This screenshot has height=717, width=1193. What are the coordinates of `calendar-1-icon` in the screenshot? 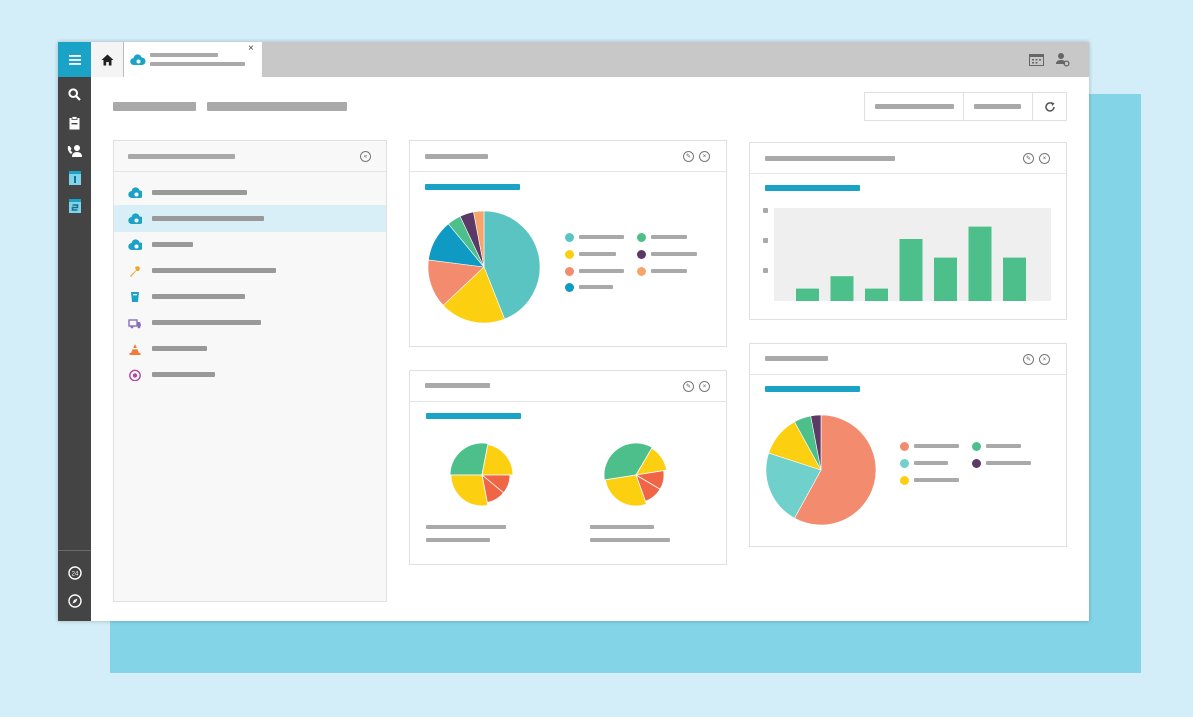 It's located at (74, 178).